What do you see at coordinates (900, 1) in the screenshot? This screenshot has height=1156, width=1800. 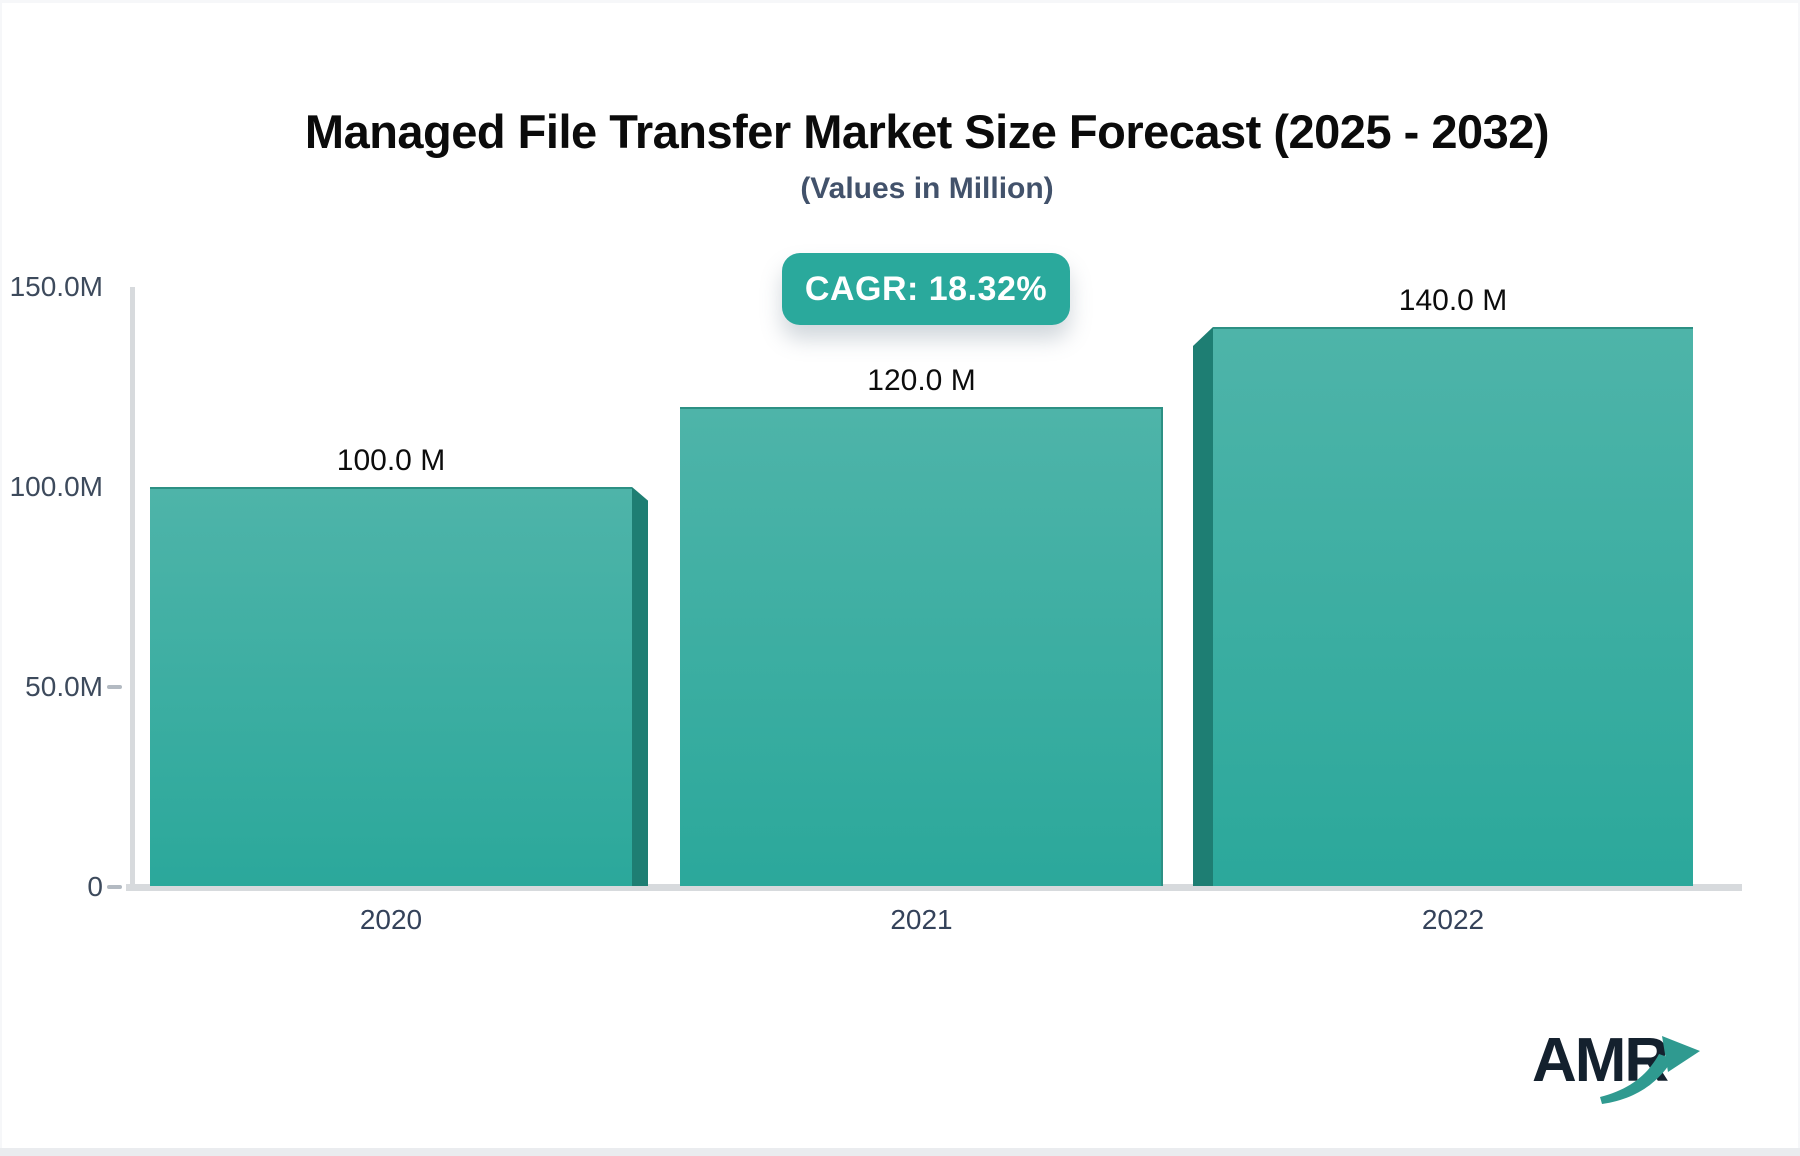 I see `top-edge-divider` at bounding box center [900, 1].